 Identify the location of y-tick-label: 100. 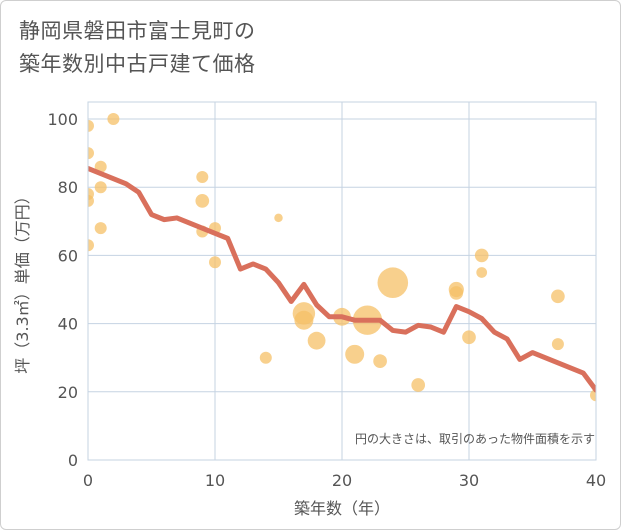
(62, 119).